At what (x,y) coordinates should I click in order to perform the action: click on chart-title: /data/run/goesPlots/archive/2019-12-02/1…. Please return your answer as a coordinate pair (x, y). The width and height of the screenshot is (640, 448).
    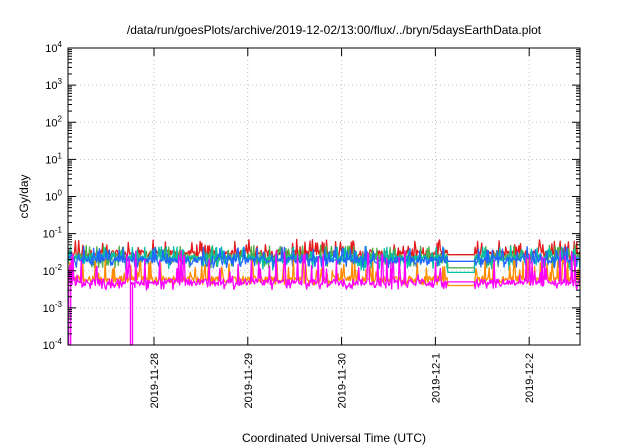
    Looking at the image, I should click on (334, 30).